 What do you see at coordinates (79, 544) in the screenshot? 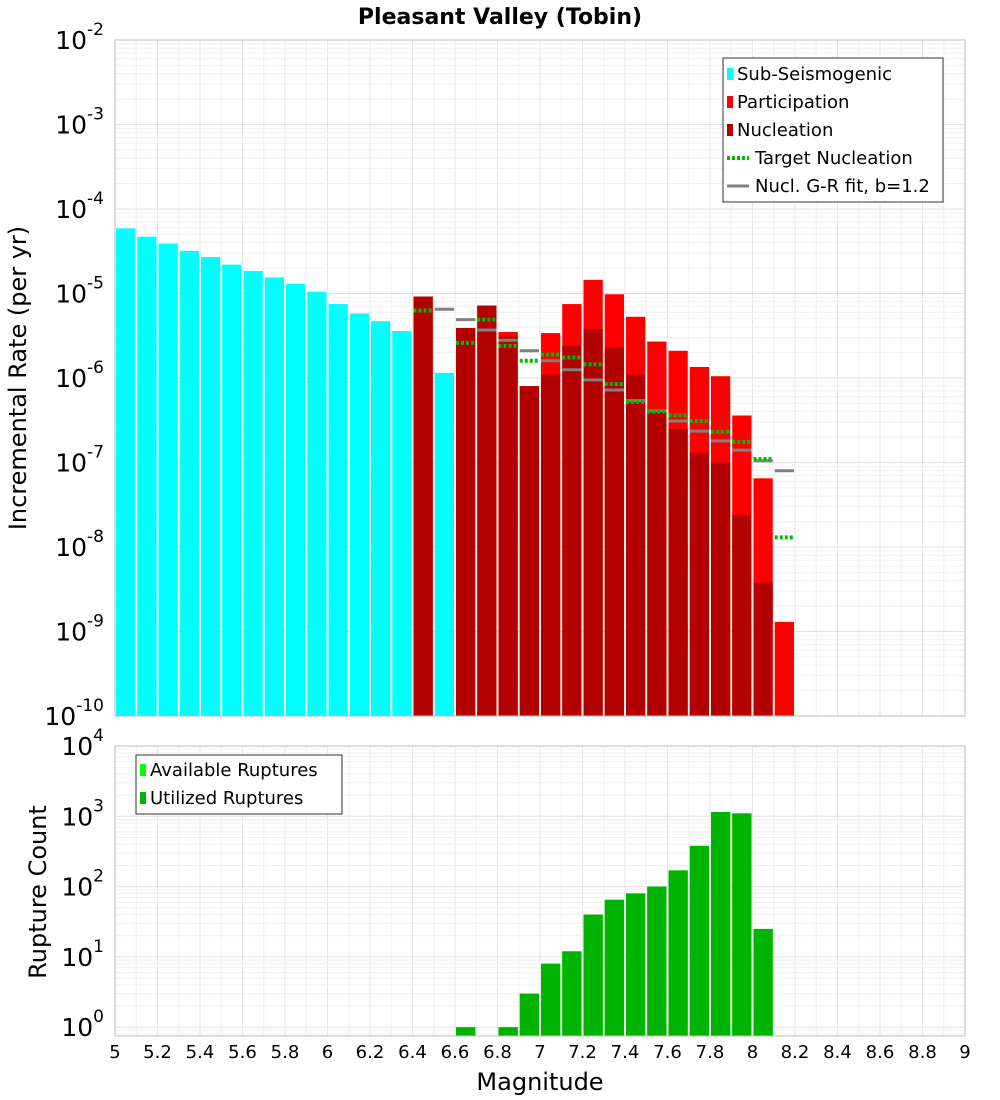
I see `y-tick-label: 10⁻⁸` at bounding box center [79, 544].